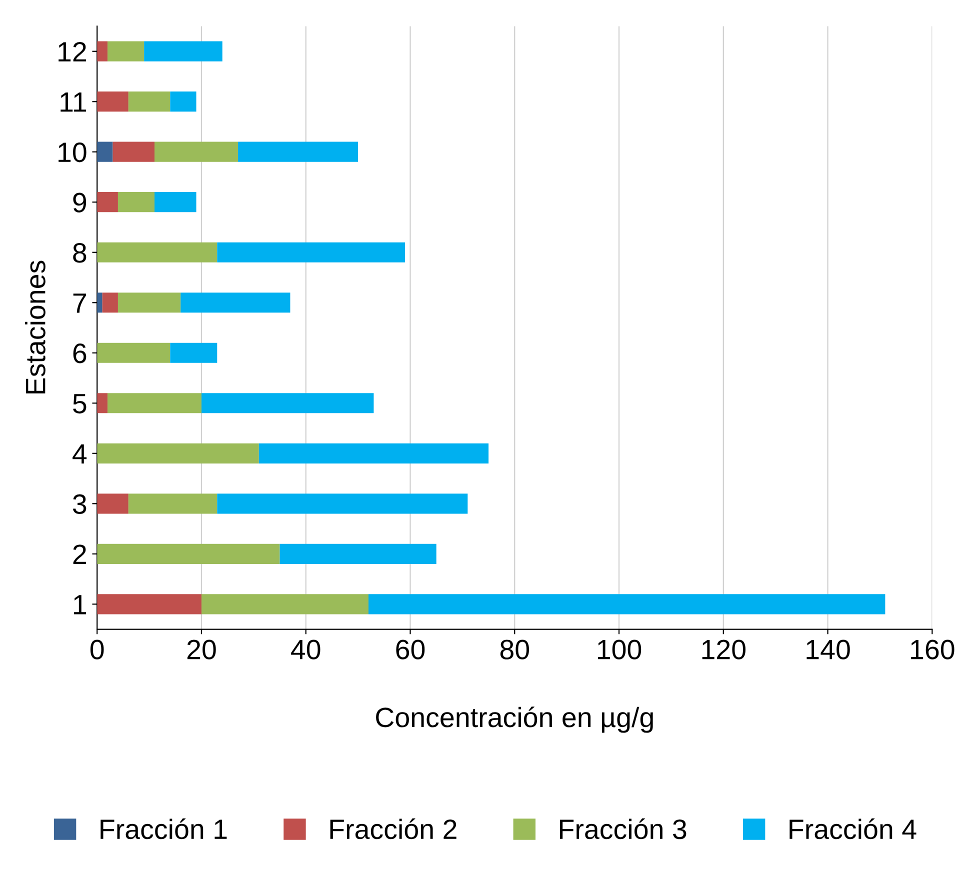  What do you see at coordinates (79, 554) in the screenshot?
I see `y-tick-label: 2` at bounding box center [79, 554].